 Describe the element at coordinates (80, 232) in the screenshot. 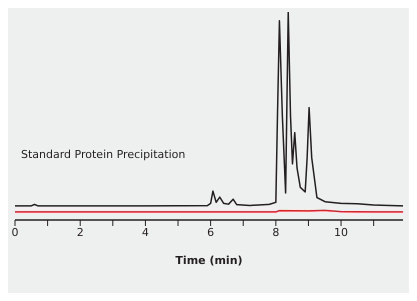

I see `x-tick-label: 2` at that location.